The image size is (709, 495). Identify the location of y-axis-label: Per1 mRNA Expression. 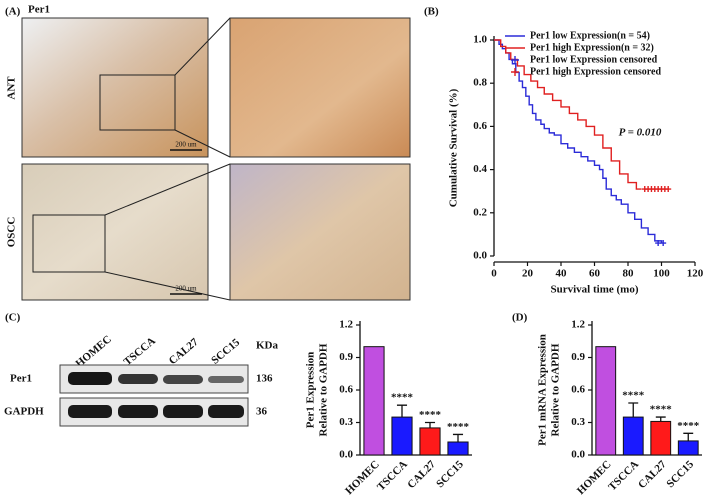
(543, 390).